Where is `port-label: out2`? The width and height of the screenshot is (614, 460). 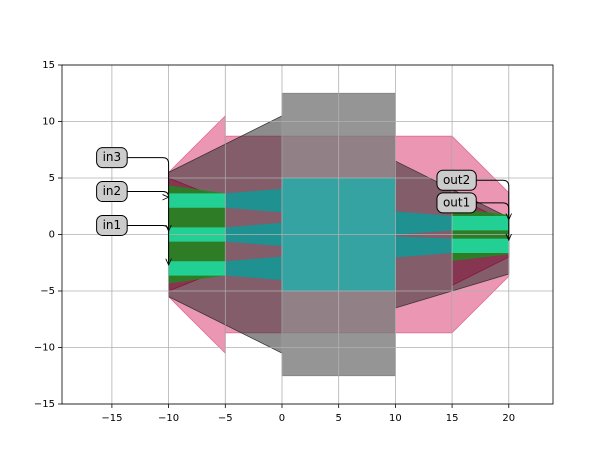
port-label: out2 is located at coordinates (456, 180).